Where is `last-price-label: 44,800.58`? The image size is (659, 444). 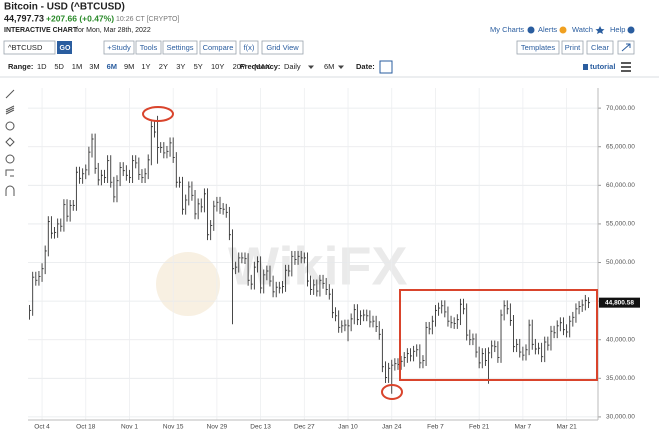 last-price-label: 44,800.58 is located at coordinates (619, 302).